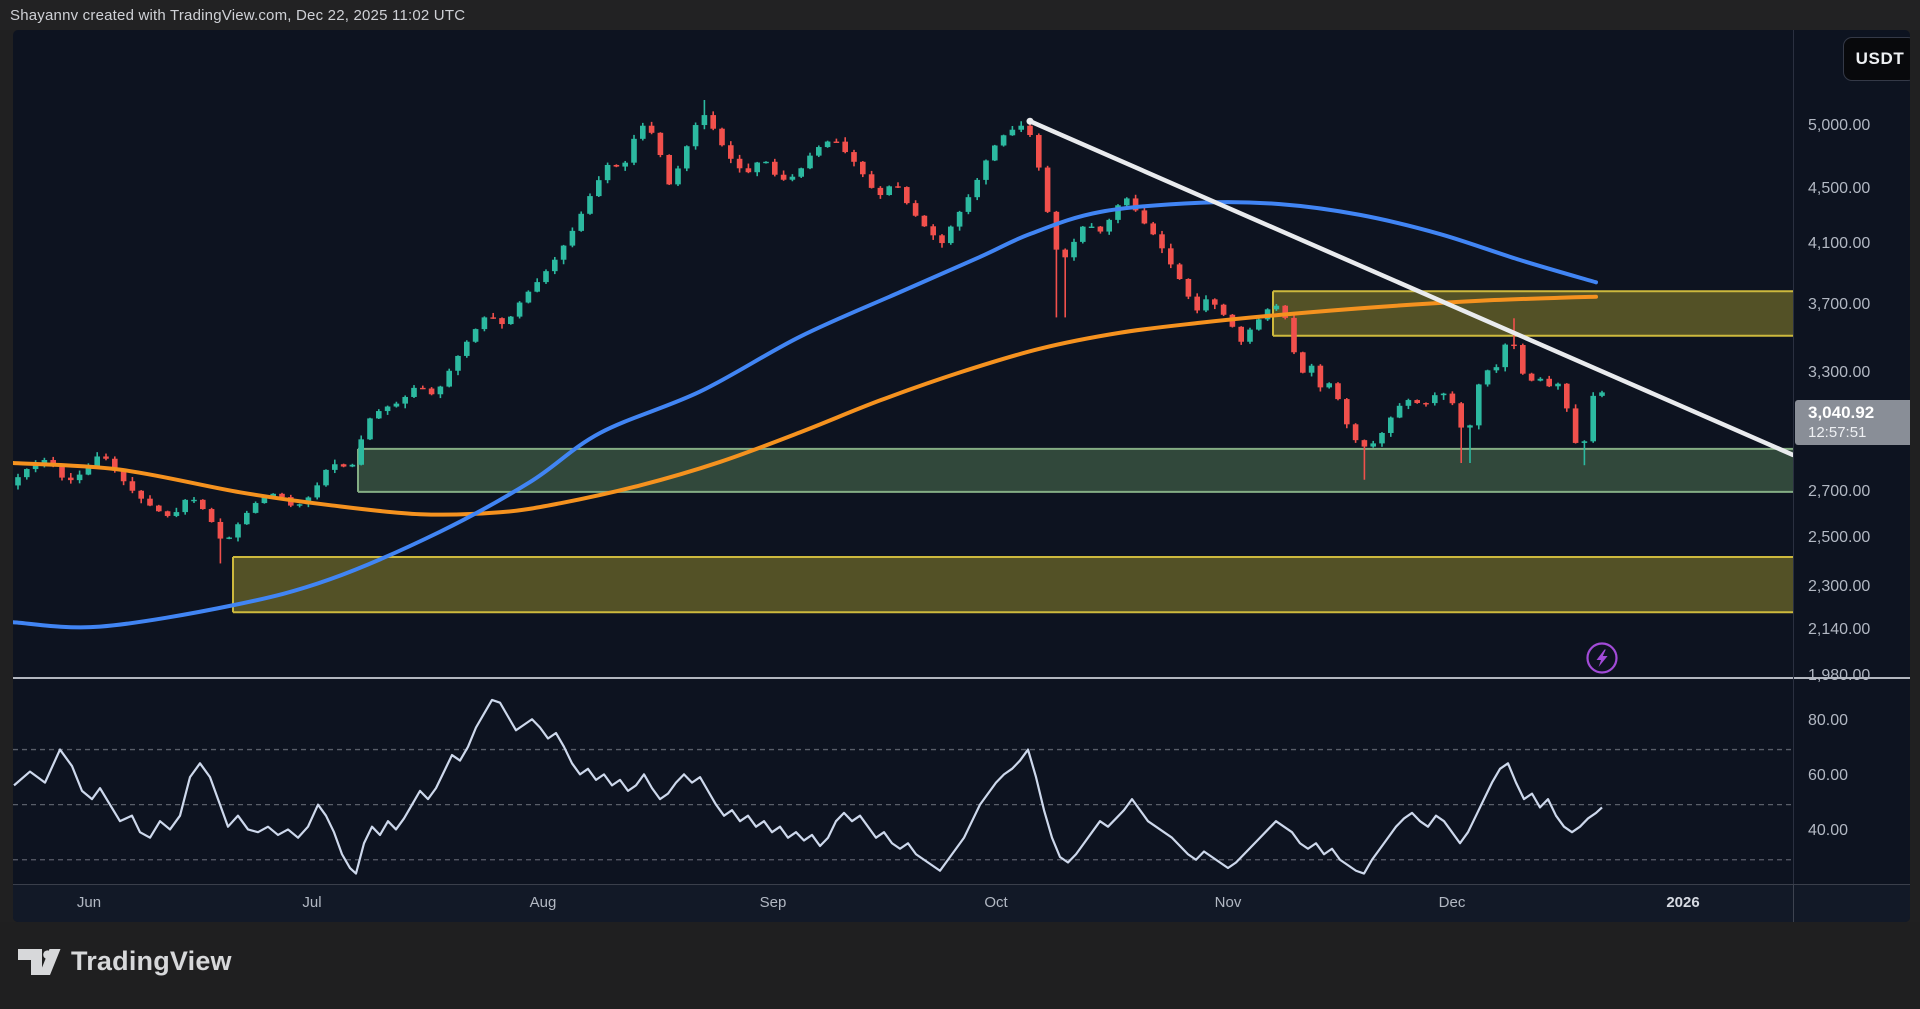 Image resolution: width=1920 pixels, height=1009 pixels. Describe the element at coordinates (1839, 537) in the screenshot. I see `price-tick-label: 2,500.00` at that location.